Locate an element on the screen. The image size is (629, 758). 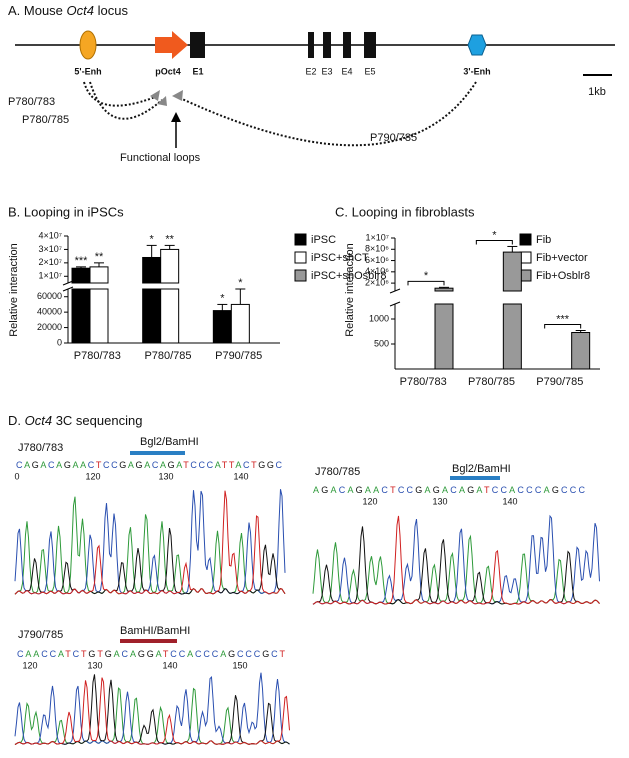
site-label: BamHI/BamHI is located at coordinates (155, 631).